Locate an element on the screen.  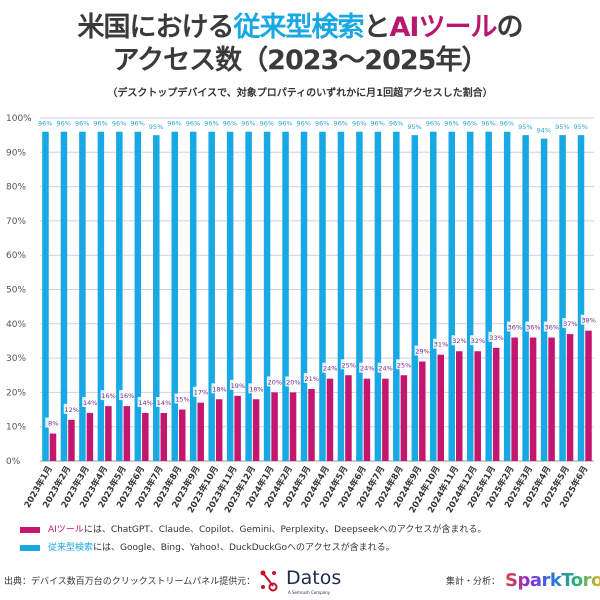
datos-tagline: A Semrush Company is located at coordinates (309, 592).